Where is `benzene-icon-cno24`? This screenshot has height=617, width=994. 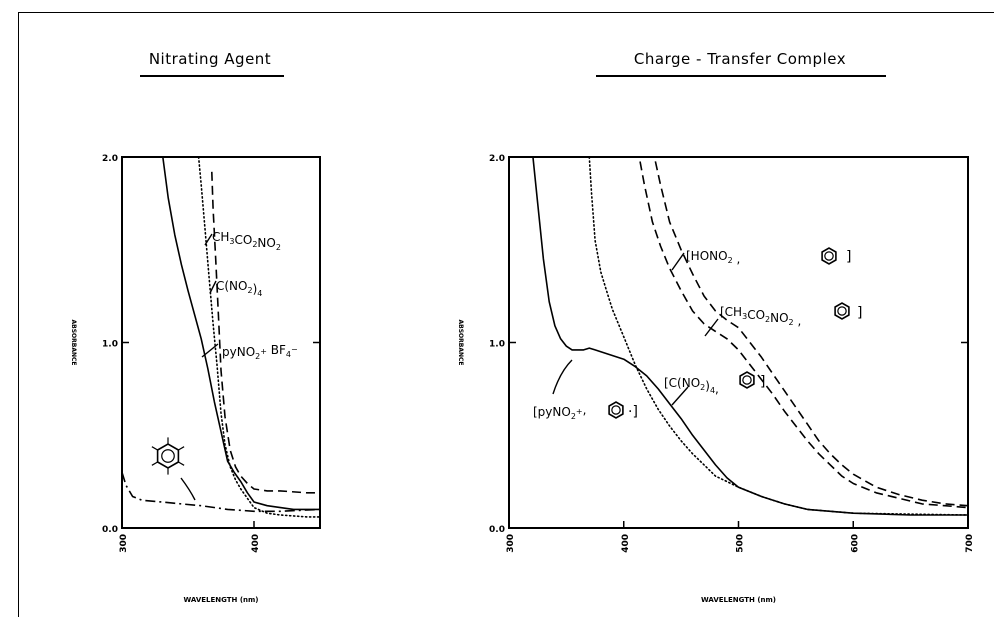
benzene-icon-cno24 is located at coordinates (747, 380).